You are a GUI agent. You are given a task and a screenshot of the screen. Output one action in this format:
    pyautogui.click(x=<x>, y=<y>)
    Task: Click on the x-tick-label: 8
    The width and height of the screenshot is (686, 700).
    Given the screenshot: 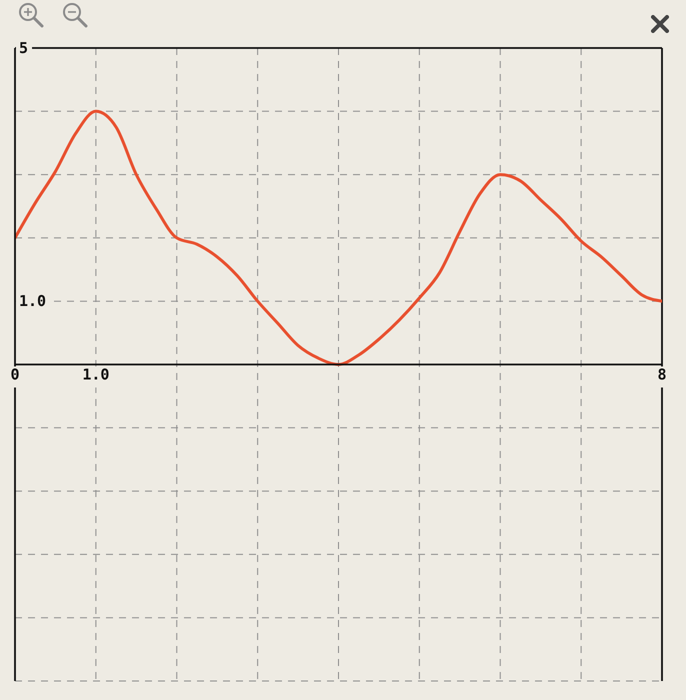 What is the action you would take?
    pyautogui.click(x=662, y=375)
    